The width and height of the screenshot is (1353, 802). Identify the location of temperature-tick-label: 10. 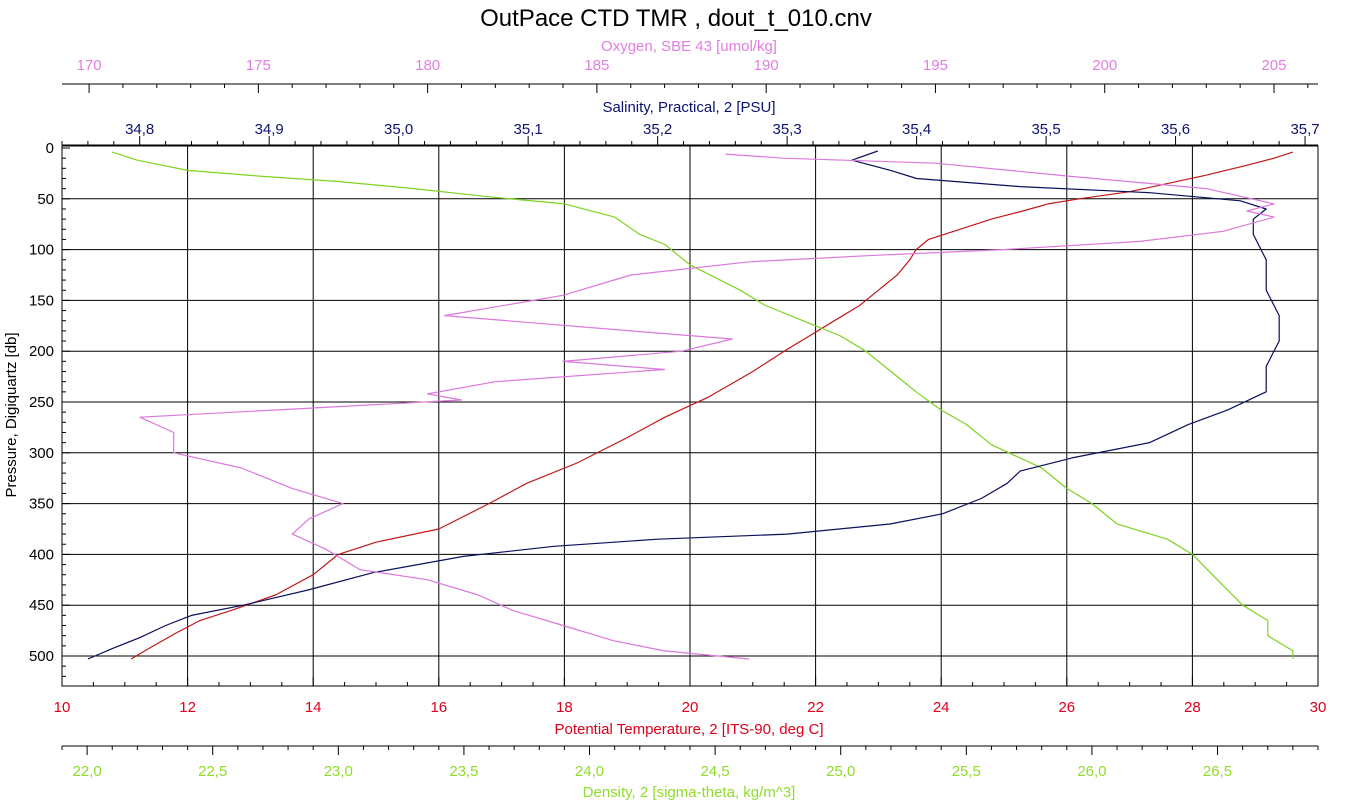
(62, 707).